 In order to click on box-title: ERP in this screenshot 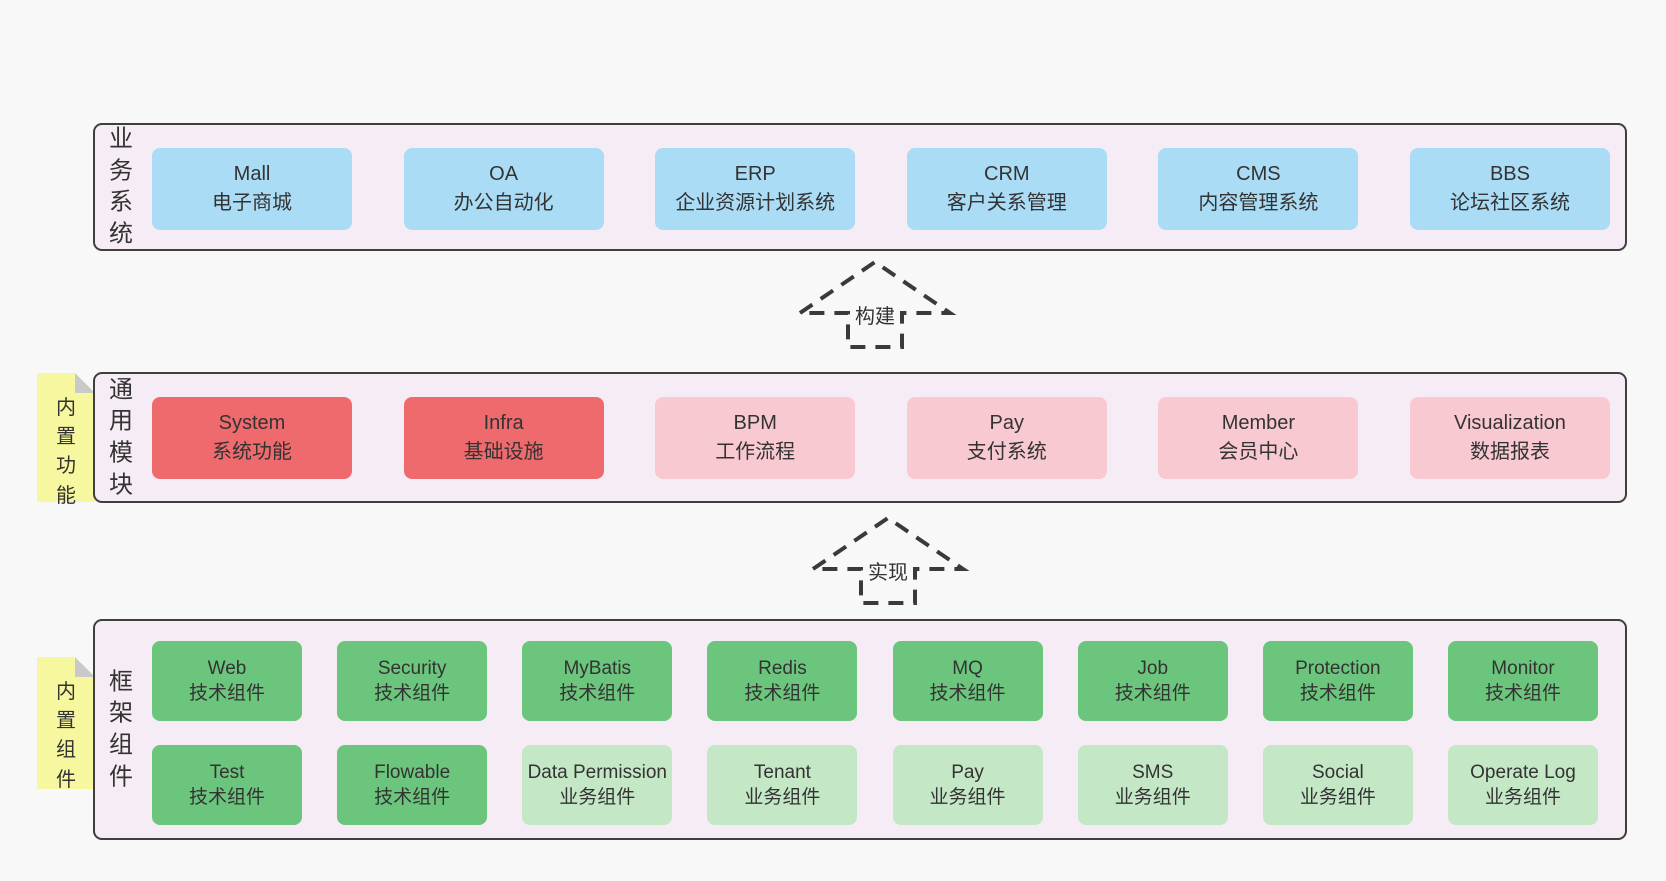, I will do `click(755, 174)`.